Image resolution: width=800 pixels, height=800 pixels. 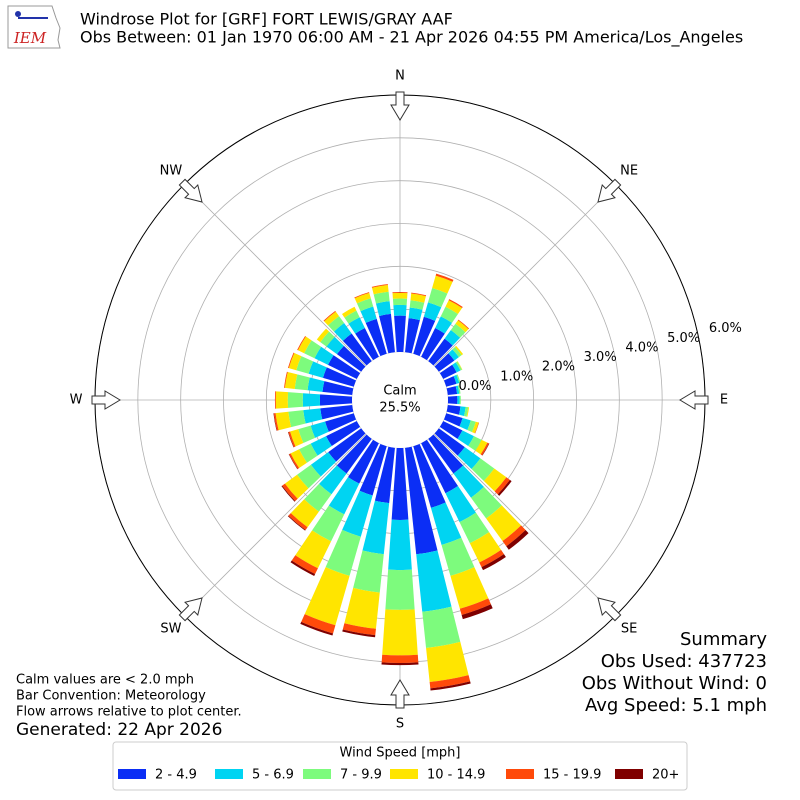 I want to click on legend-label: 15 - 19.9, so click(x=572, y=775).